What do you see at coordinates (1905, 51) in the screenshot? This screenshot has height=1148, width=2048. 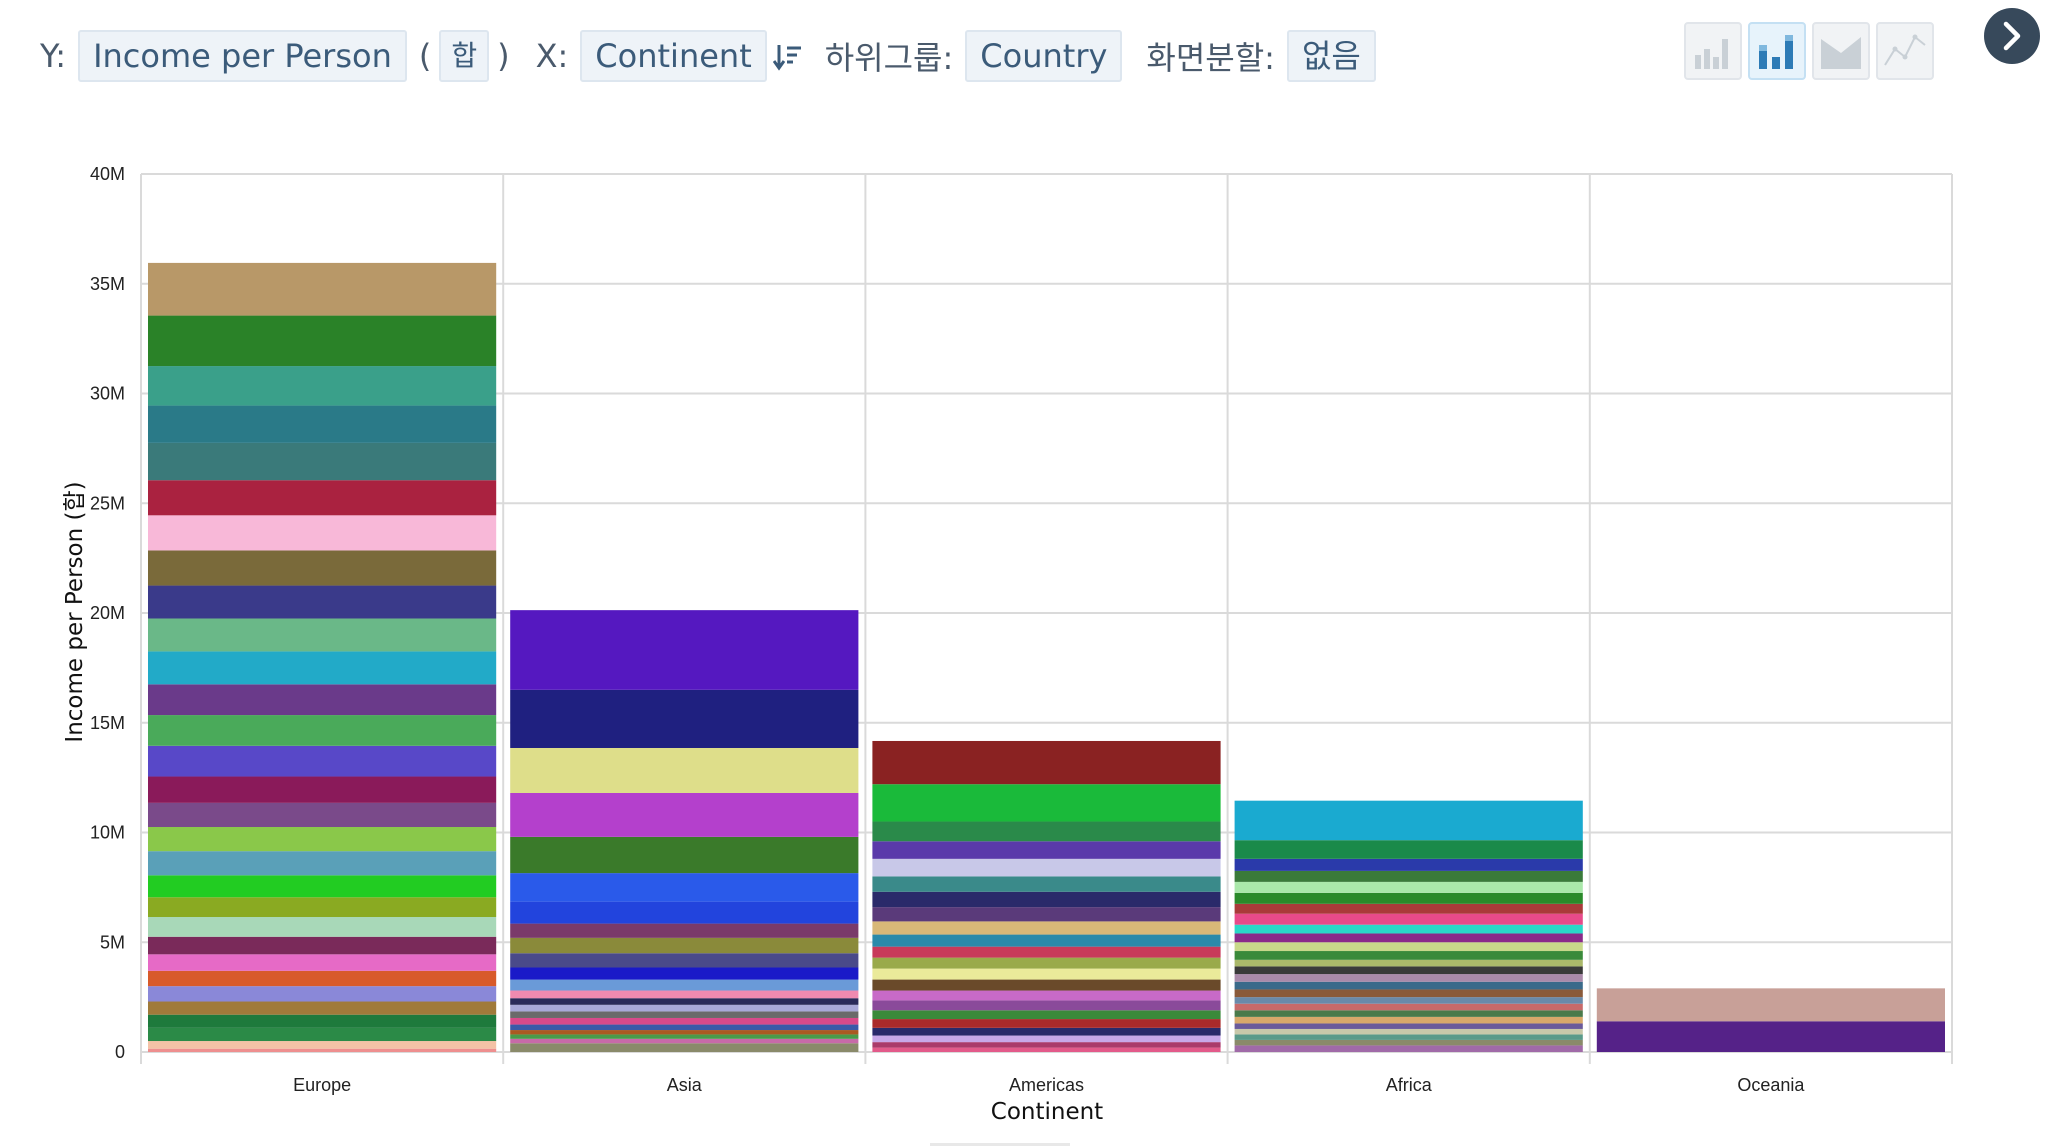 I see `line-chart-icon` at bounding box center [1905, 51].